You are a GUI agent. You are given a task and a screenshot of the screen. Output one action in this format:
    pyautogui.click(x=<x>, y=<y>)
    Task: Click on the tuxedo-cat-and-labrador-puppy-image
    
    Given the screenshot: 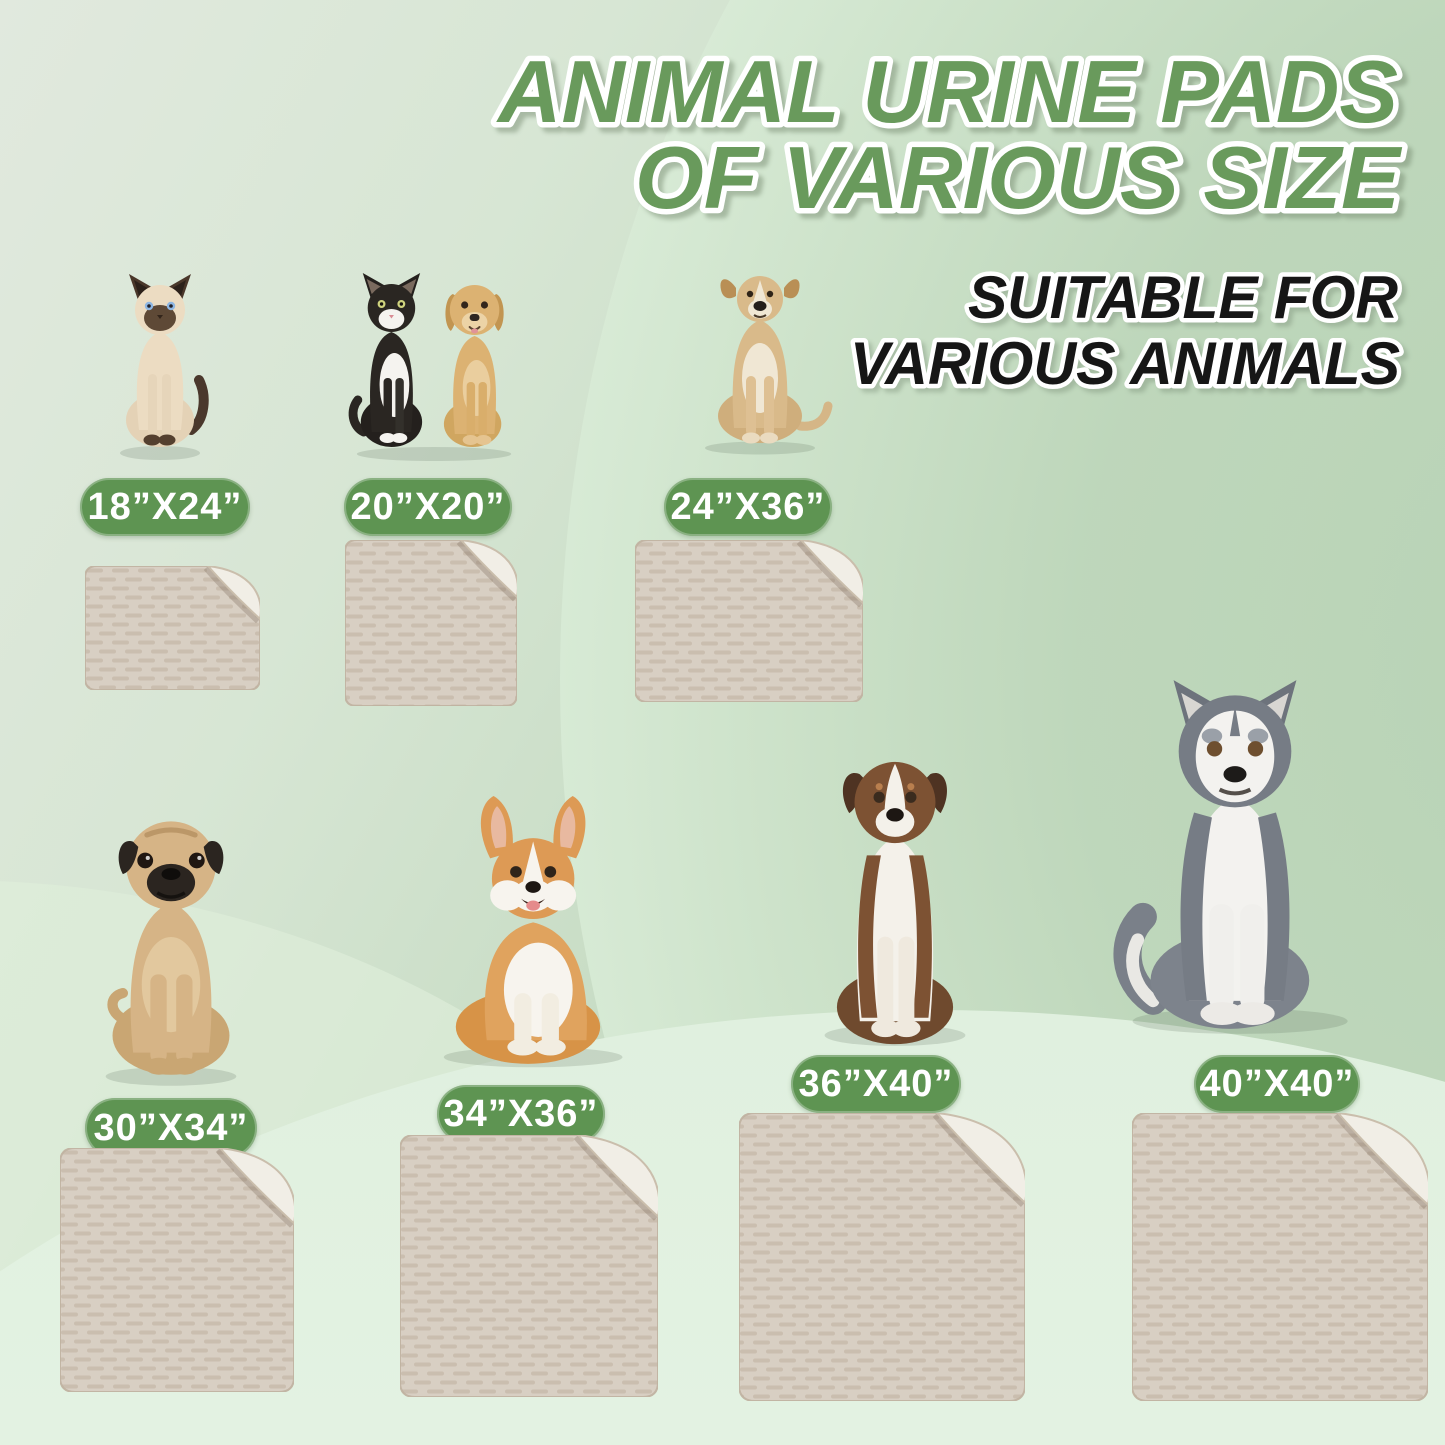 What is the action you would take?
    pyautogui.click(x=430, y=367)
    